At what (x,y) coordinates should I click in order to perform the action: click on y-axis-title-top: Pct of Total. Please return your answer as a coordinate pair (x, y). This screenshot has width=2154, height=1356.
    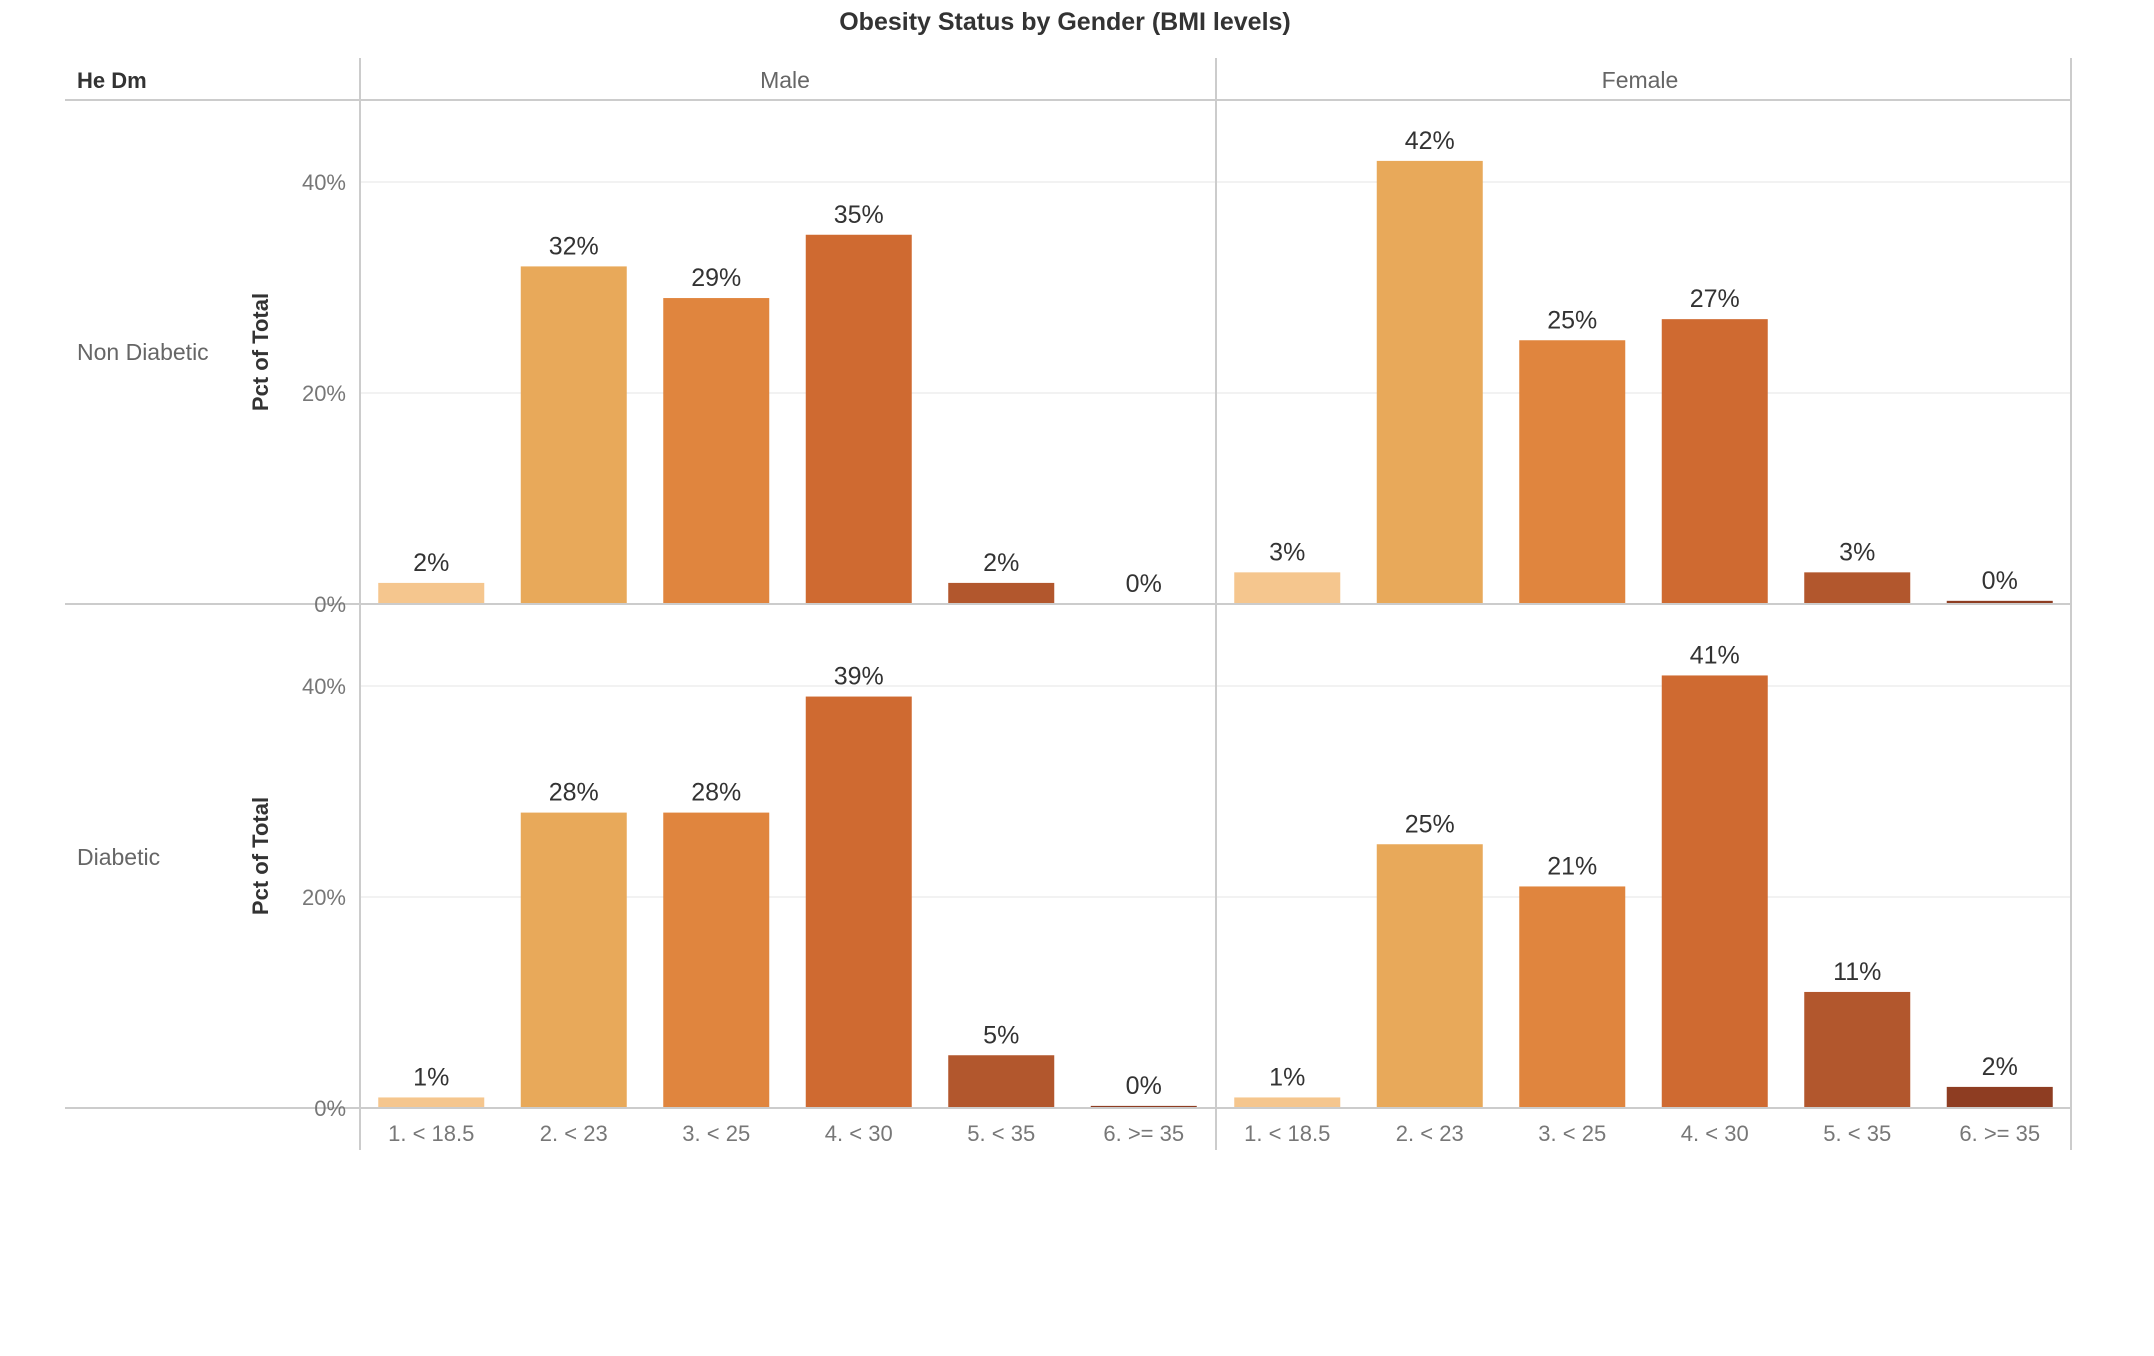
    Looking at the image, I should click on (260, 352).